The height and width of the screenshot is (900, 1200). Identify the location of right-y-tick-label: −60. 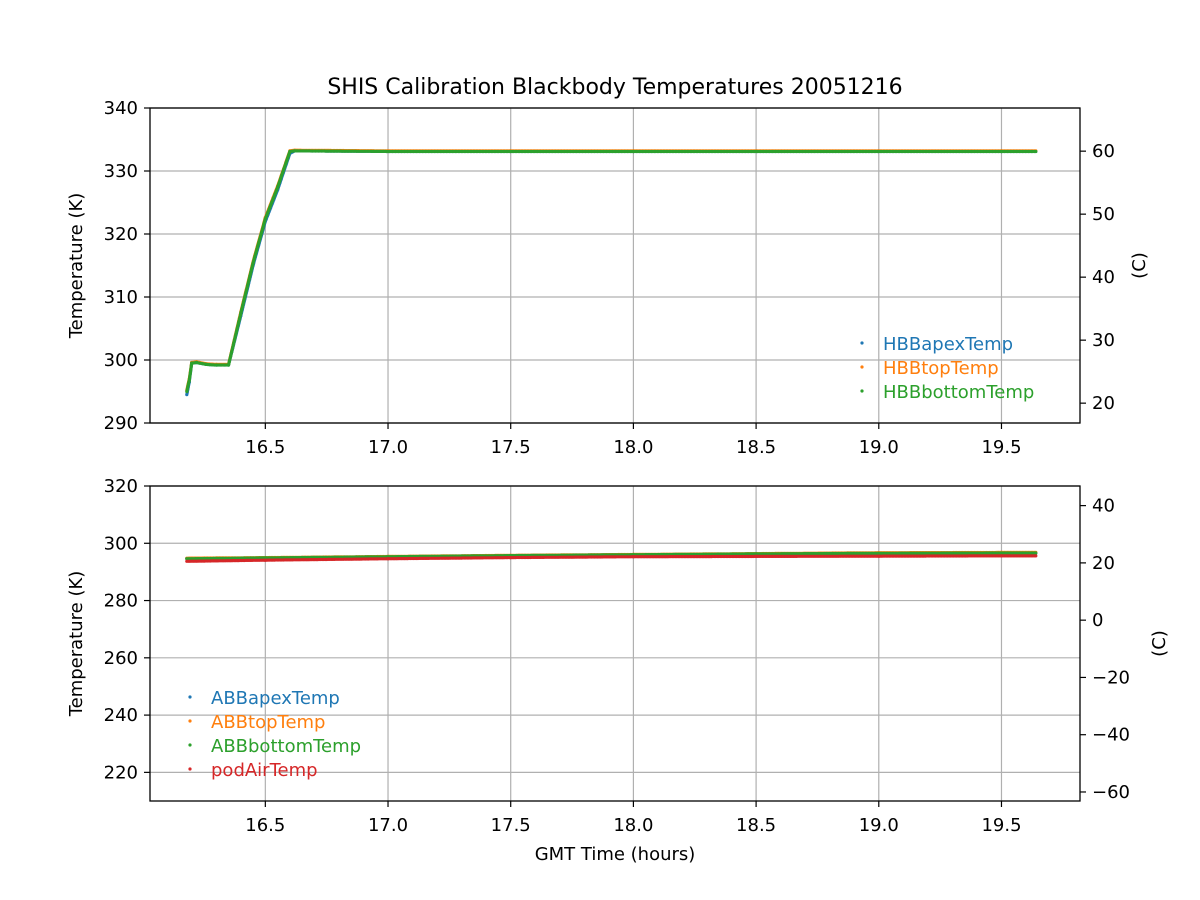
(1111, 792).